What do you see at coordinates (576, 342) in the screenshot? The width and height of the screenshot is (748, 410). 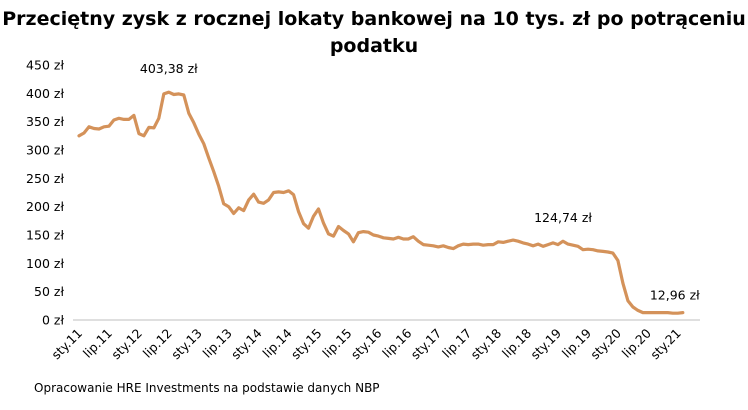 I see `x-tick-label: lip.19` at bounding box center [576, 342].